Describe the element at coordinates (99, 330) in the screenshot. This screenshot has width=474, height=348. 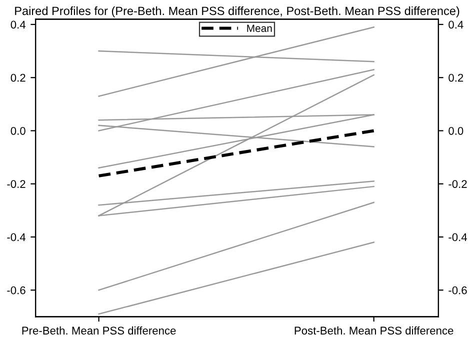
I see `x-tick-label: Pre-Beth. Mean PSS difference` at that location.